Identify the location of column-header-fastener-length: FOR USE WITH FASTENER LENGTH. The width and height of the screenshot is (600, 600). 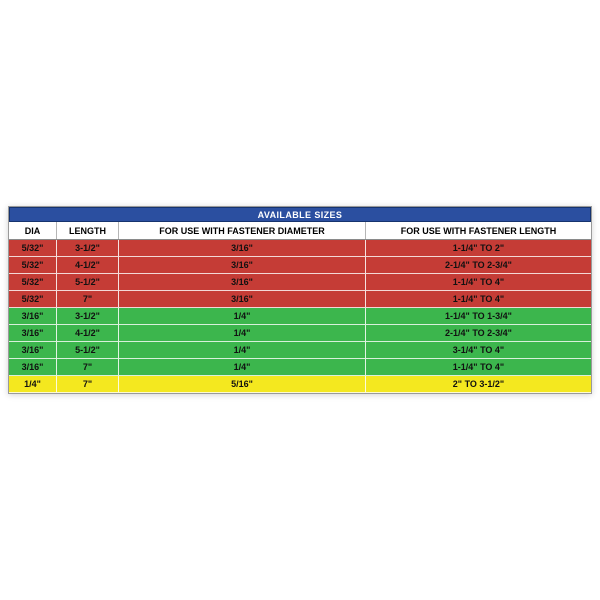
(478, 230).